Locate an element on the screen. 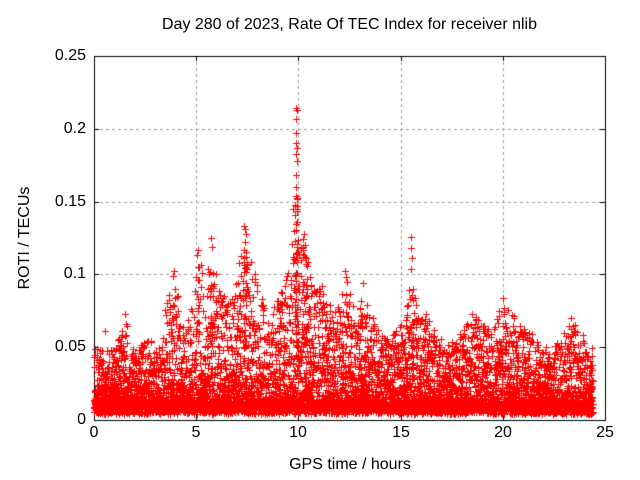 This screenshot has height=480, width=640. y-tick-label-0.15: 0.15 is located at coordinates (70, 201).